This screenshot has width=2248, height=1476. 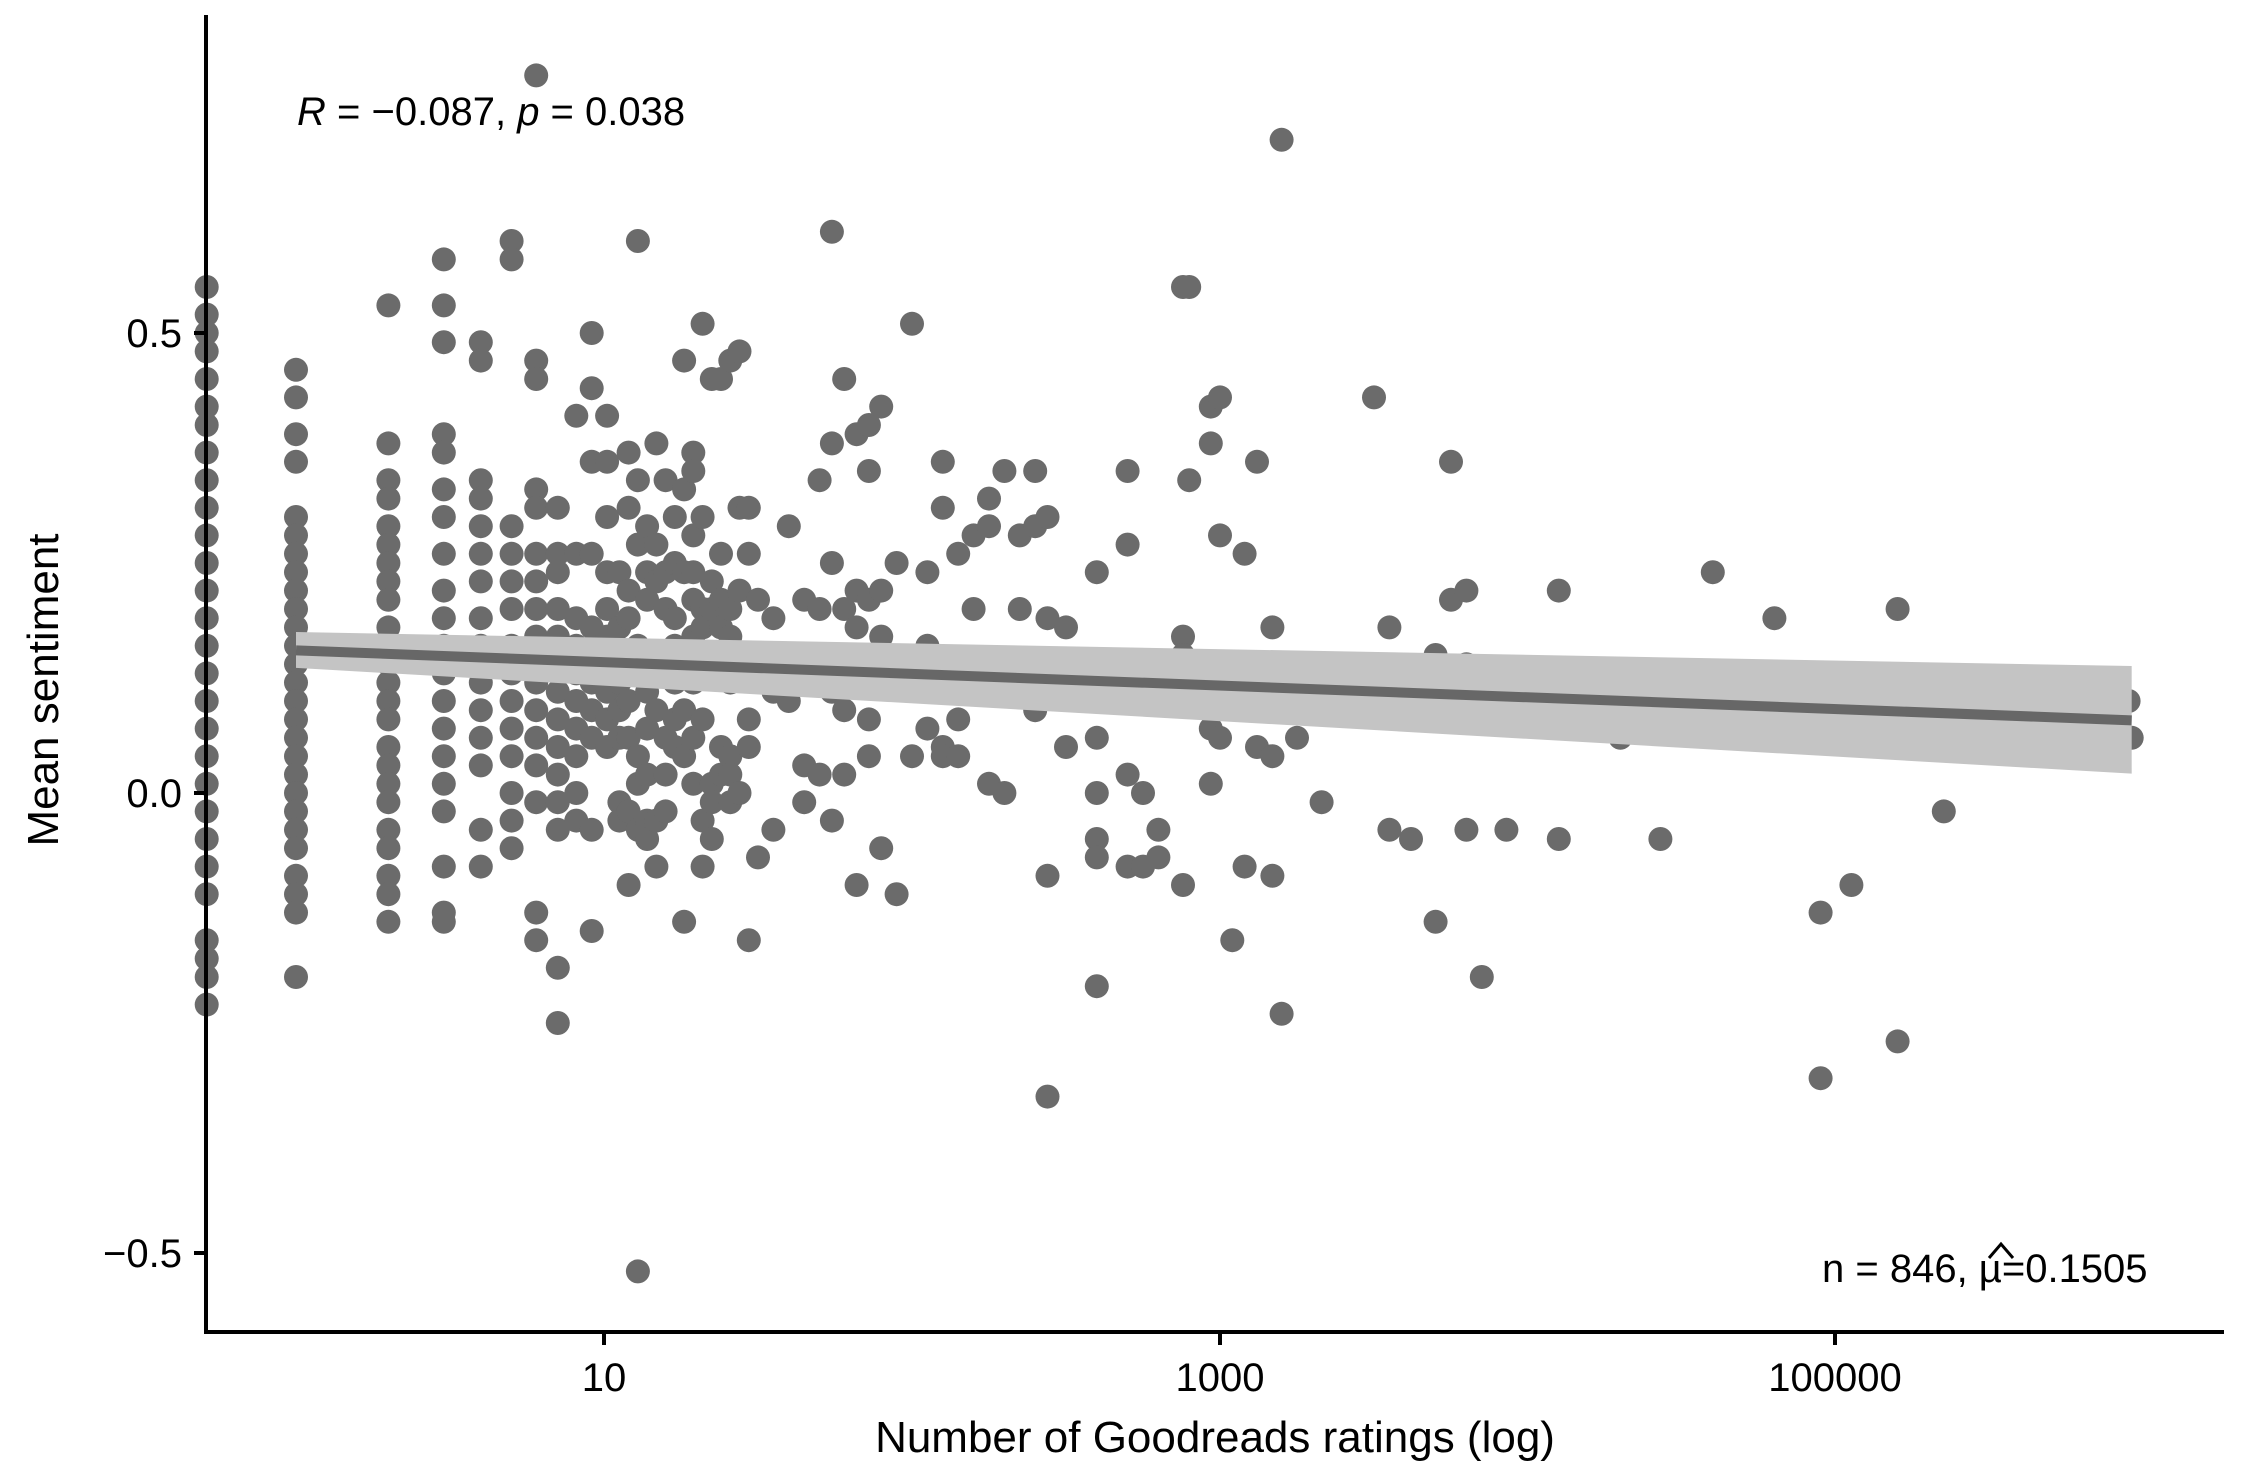 I want to click on hat-accent-icon, so click(x=2001, y=1250).